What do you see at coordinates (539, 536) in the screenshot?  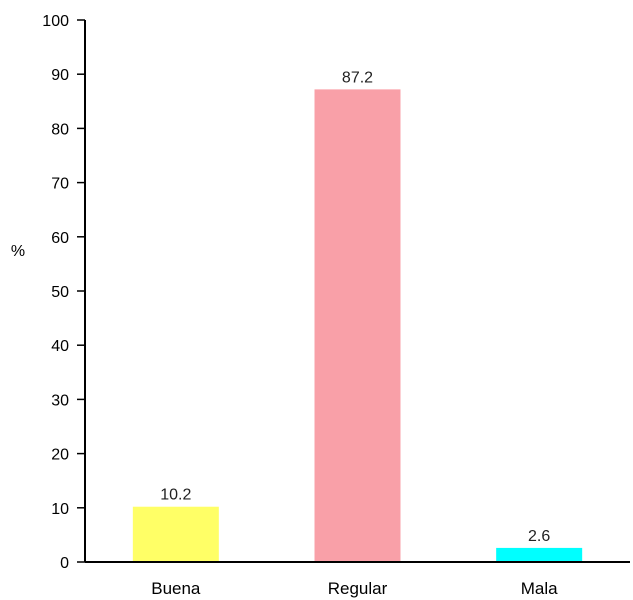 I see `data-label-mala: 2.6` at bounding box center [539, 536].